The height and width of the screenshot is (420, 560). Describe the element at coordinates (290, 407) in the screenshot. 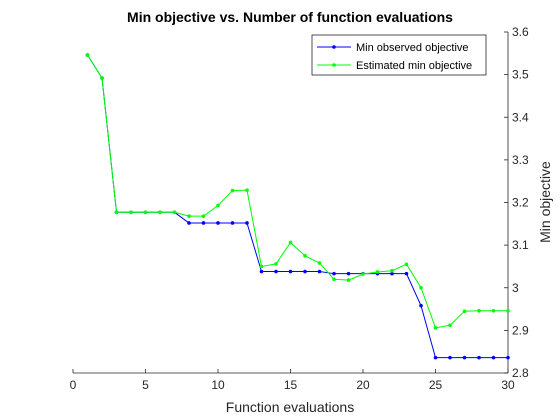

I see `x-axis-label: Function evaluations` at that location.